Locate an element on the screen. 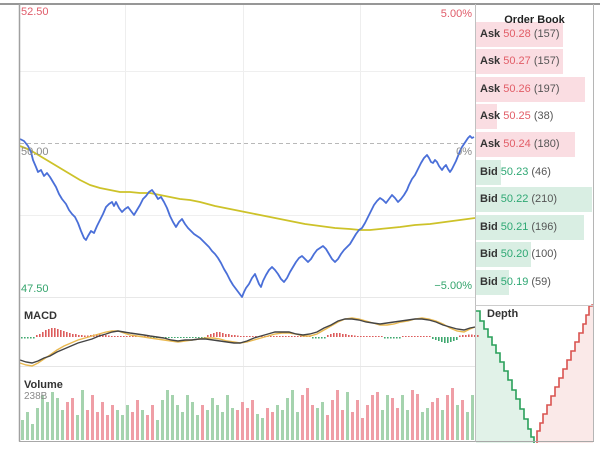 The image size is (600, 450). order-book-row-text: Bid 50.22 (210) is located at coordinates (534, 199).